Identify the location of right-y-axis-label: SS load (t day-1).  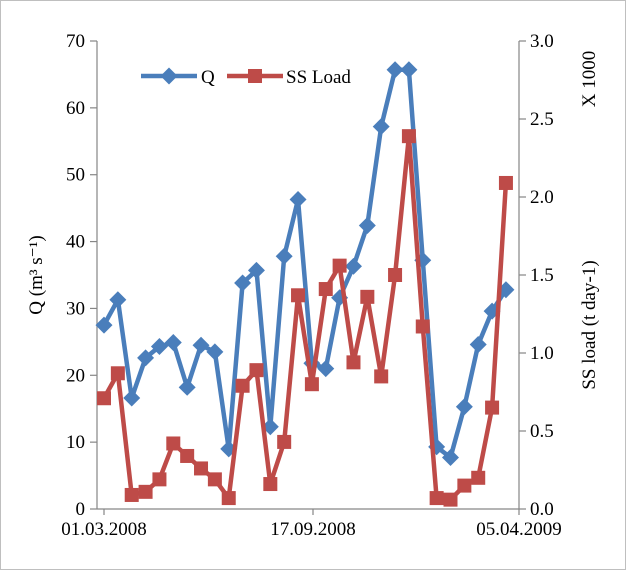
(589, 324).